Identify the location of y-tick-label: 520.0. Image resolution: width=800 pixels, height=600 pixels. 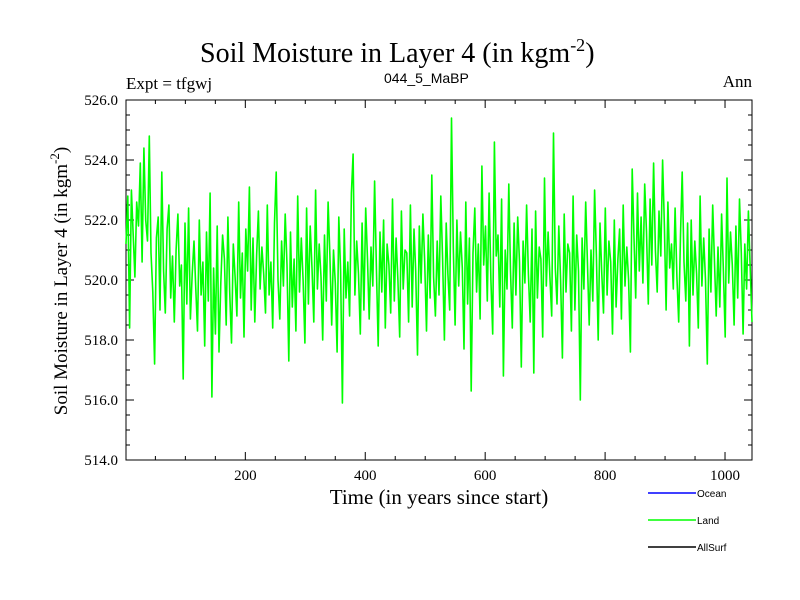
(101, 281).